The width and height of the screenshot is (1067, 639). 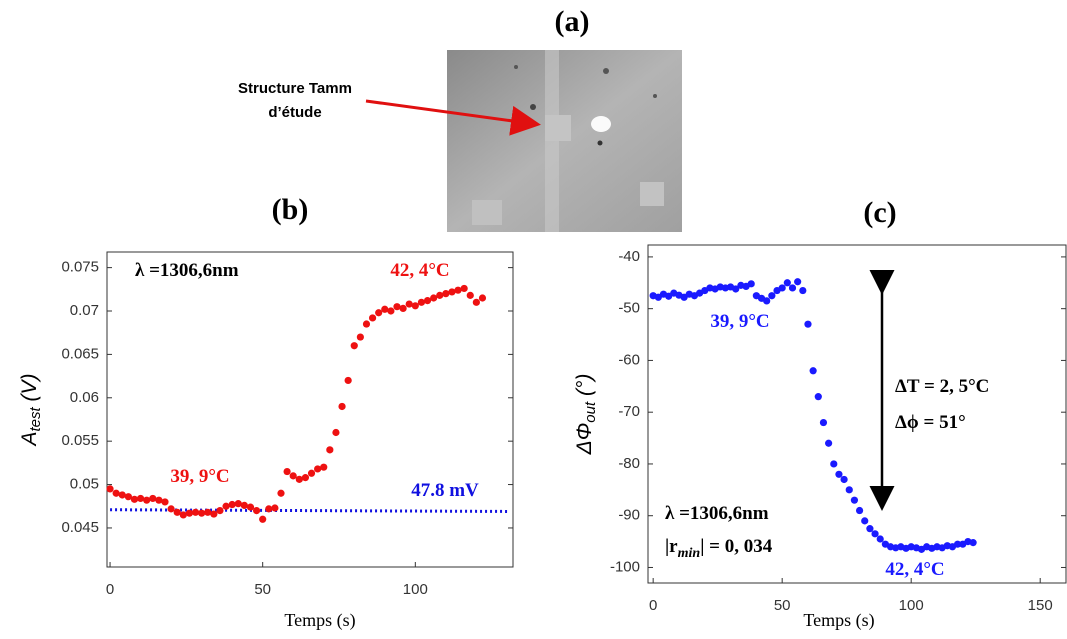 I want to click on annotation: Δϕ = 51°, so click(x=930, y=422).